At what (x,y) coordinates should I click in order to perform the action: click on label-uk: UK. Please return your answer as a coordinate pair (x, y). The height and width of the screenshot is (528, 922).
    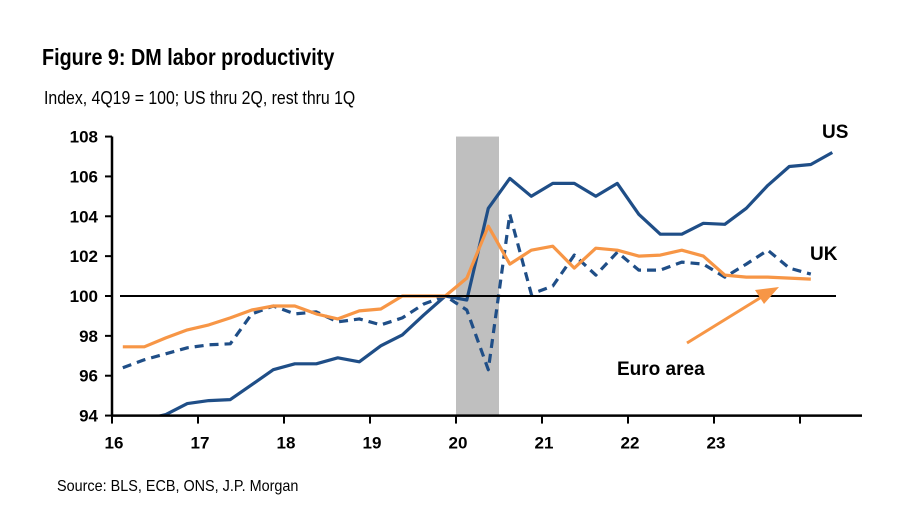
    Looking at the image, I should click on (824, 254).